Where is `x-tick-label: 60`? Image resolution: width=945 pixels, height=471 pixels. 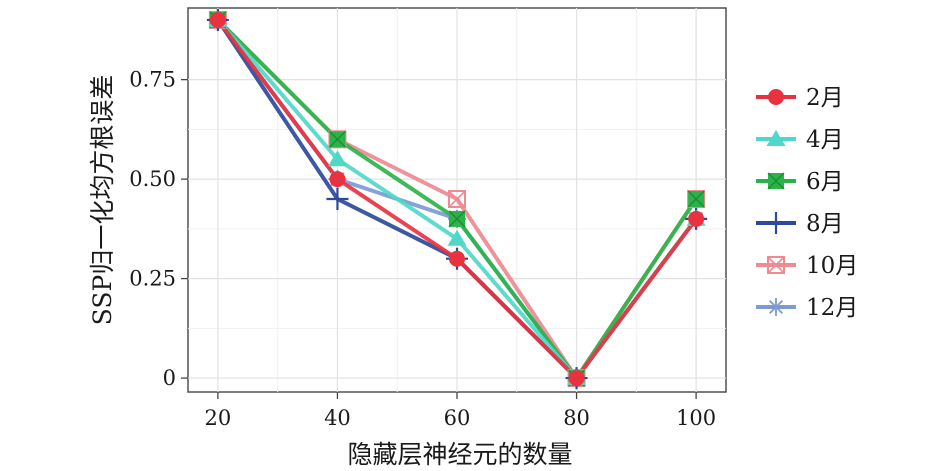 x-tick-label: 60 is located at coordinates (457, 418).